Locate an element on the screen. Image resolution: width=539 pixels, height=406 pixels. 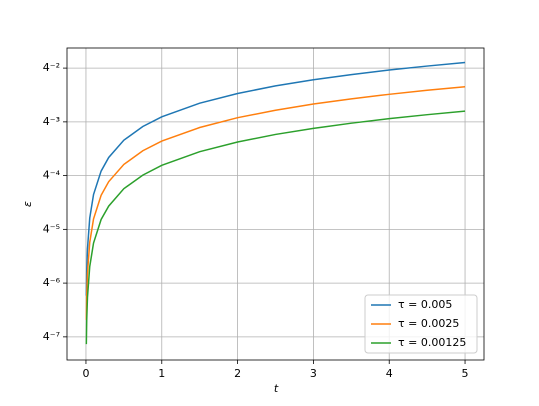
y-tick-label: 4⁻³ is located at coordinates (51, 121).